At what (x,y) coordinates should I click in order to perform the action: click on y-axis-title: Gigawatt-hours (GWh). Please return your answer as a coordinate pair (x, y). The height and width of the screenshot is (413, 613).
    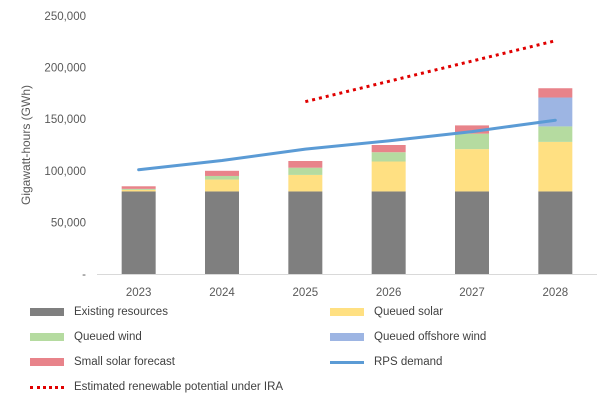
    Looking at the image, I should click on (26, 145).